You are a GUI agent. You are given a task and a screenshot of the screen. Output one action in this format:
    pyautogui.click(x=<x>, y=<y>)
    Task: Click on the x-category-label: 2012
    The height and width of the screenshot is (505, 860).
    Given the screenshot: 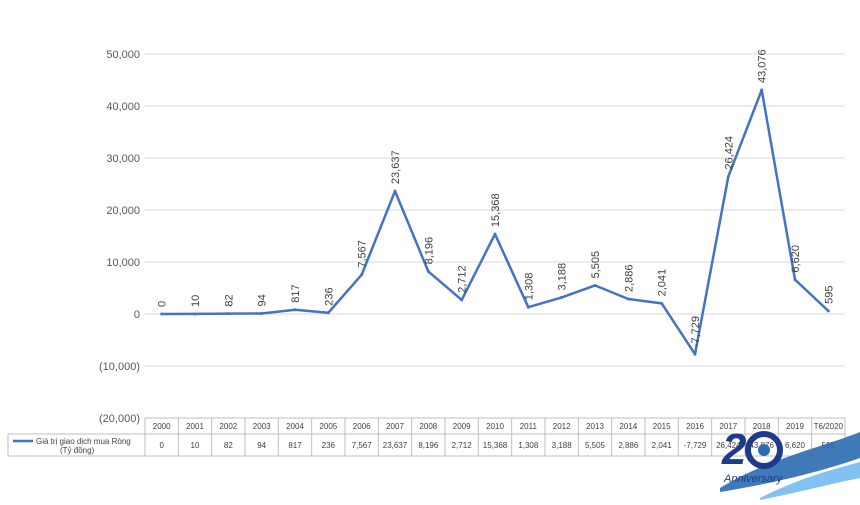 What is the action you would take?
    pyautogui.click(x=562, y=426)
    